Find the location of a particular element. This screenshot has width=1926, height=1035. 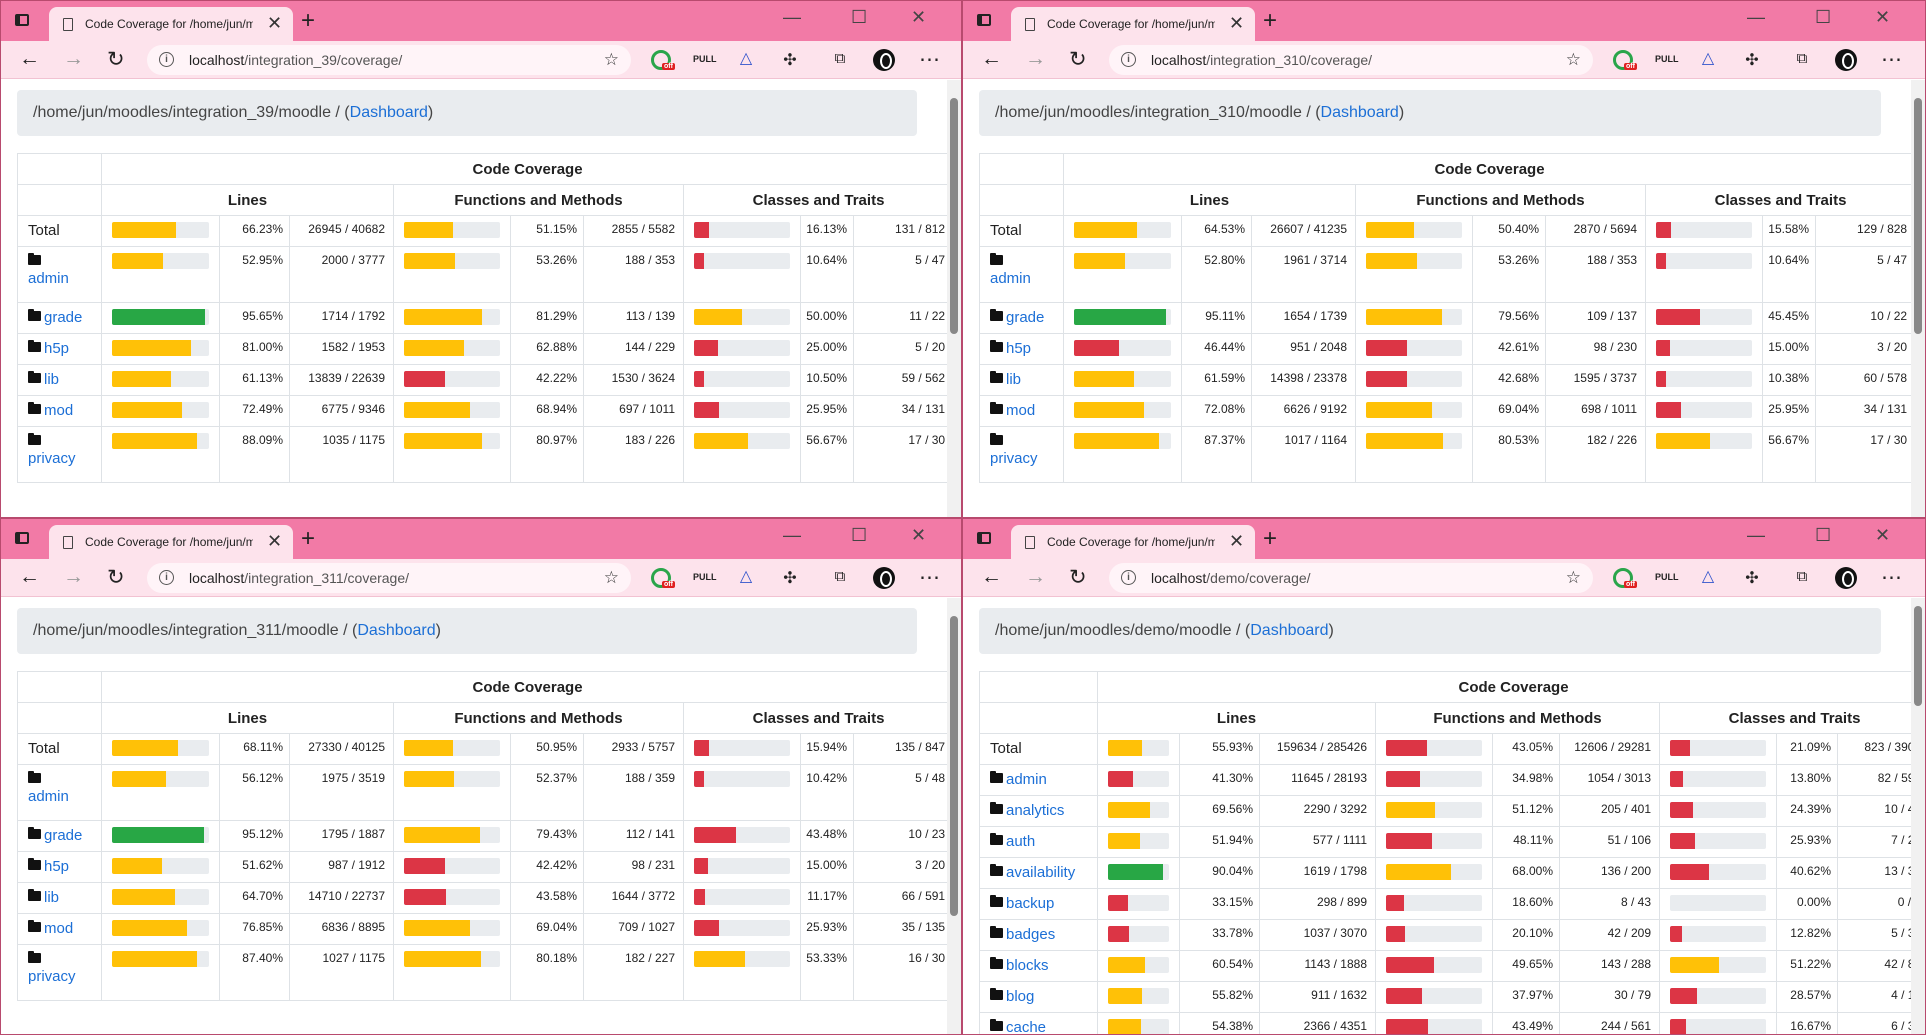

directory-link: badges is located at coordinates (1031, 934).